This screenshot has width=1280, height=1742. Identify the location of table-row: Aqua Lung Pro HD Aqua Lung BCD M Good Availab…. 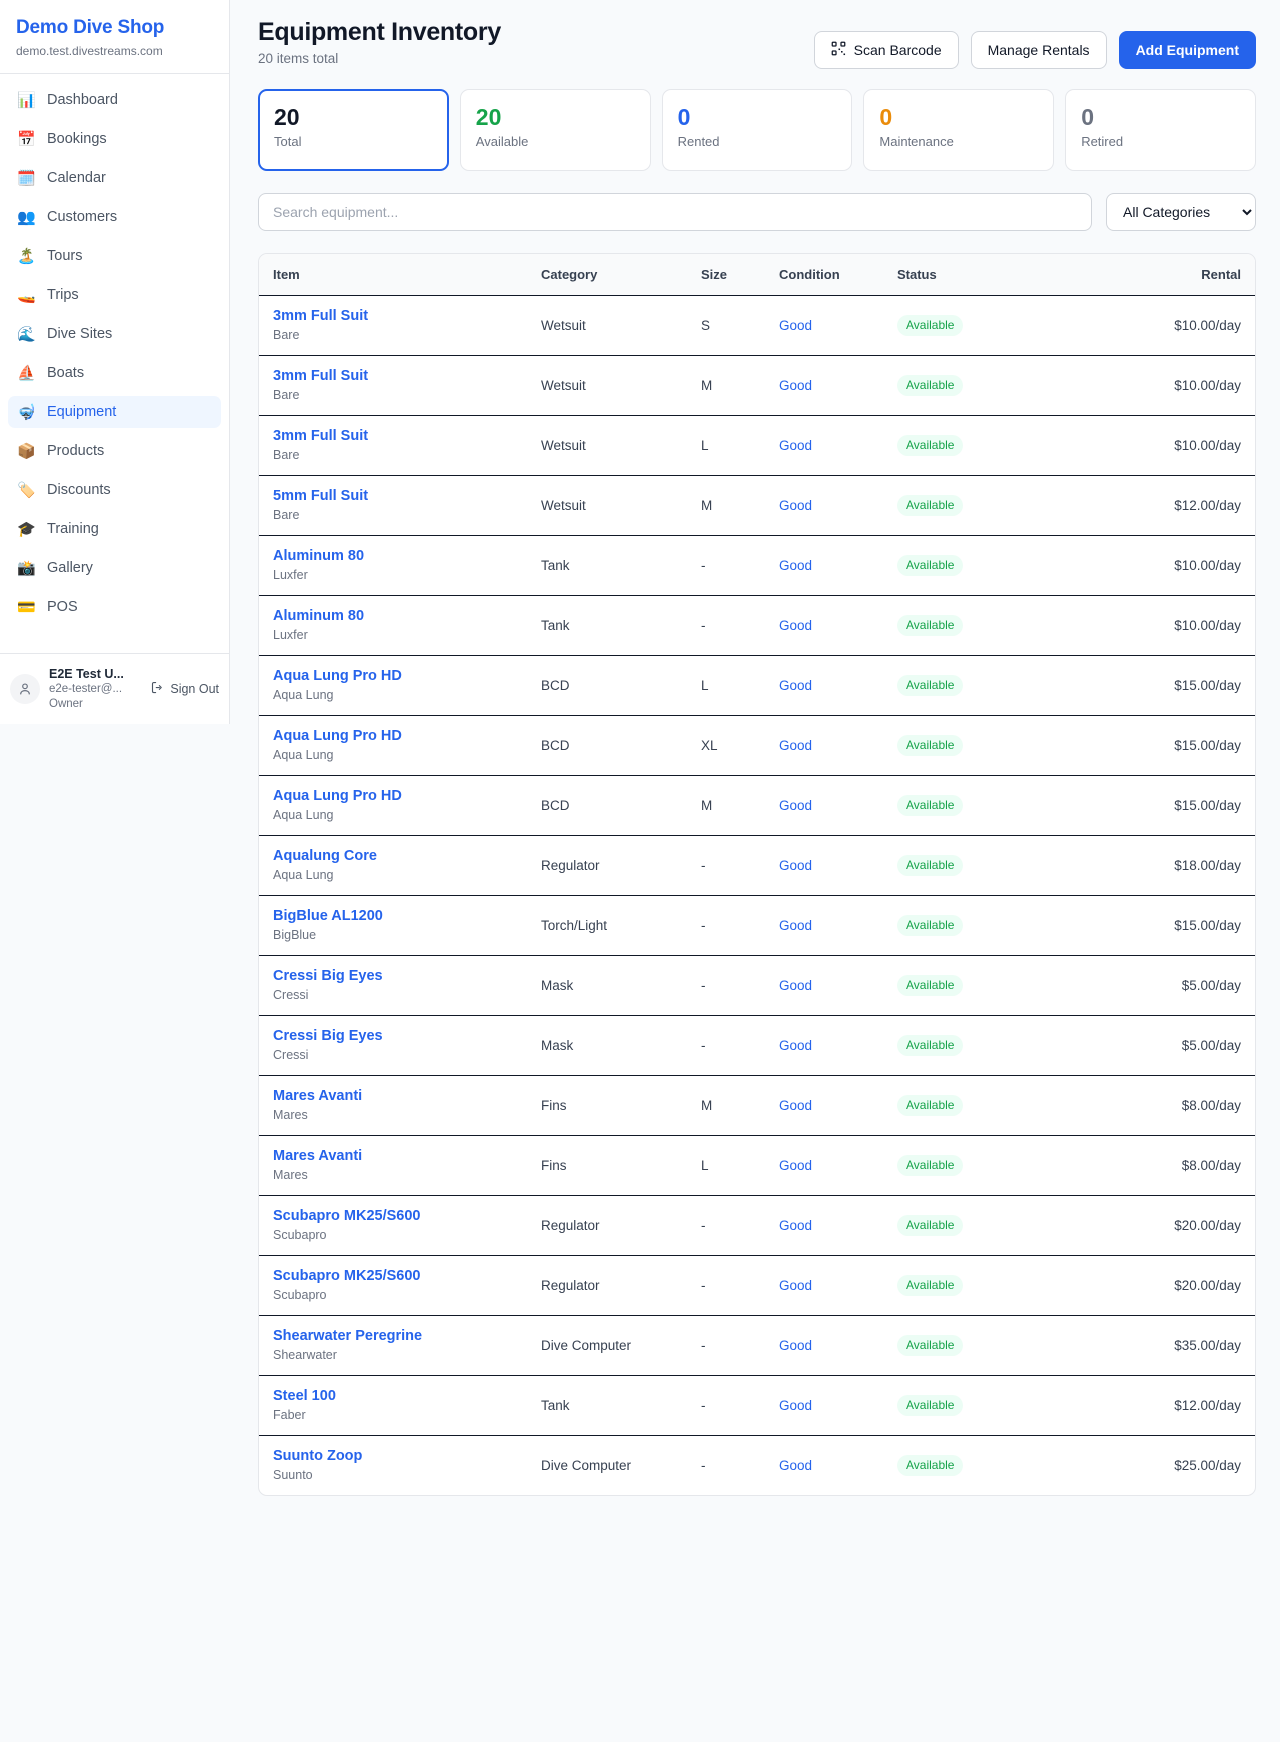
(757, 805).